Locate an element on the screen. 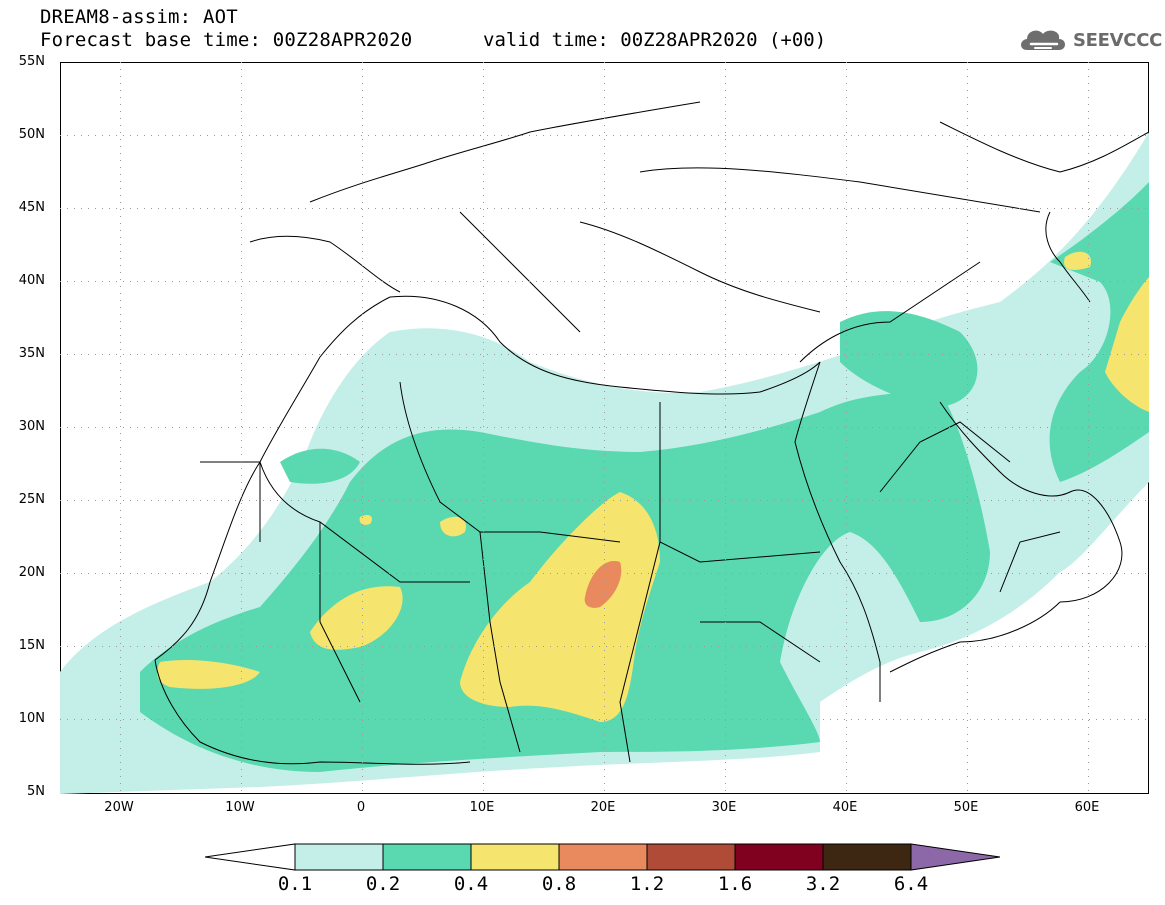 The width and height of the screenshot is (1165, 905). lon-label: 40E is located at coordinates (845, 807).